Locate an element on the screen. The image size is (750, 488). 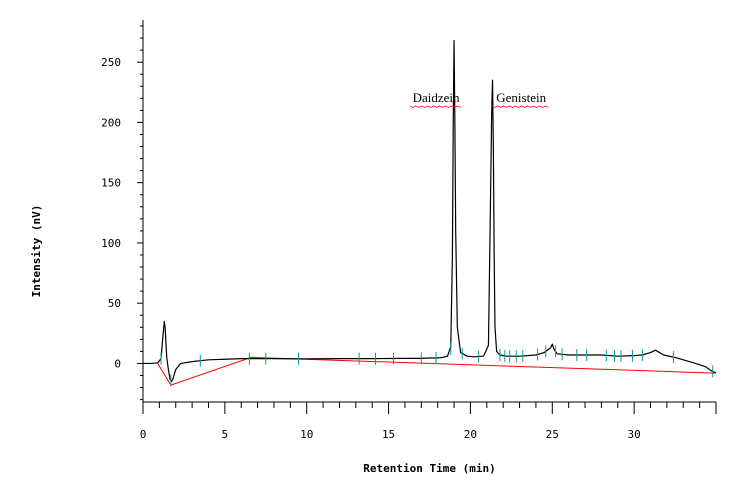
x-tick-label: 5 is located at coordinates (225, 434).